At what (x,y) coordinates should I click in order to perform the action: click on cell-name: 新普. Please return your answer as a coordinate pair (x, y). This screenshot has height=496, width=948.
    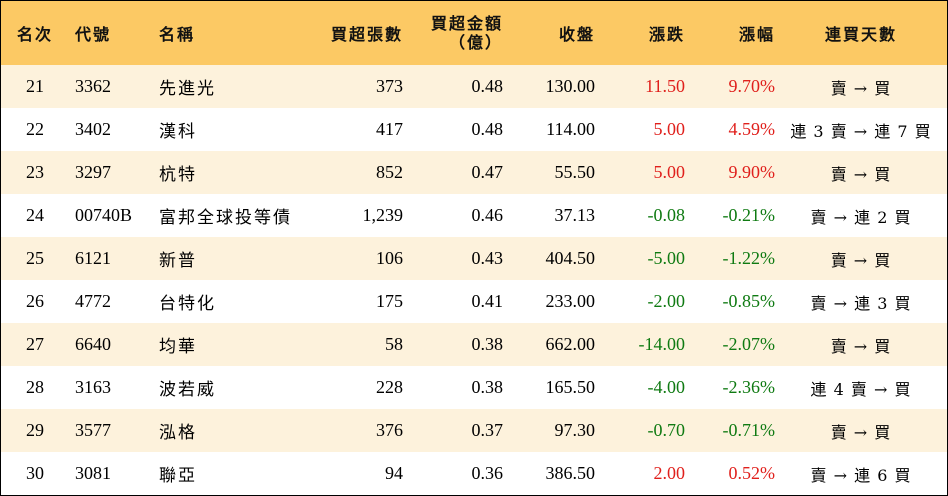
    Looking at the image, I should click on (178, 261).